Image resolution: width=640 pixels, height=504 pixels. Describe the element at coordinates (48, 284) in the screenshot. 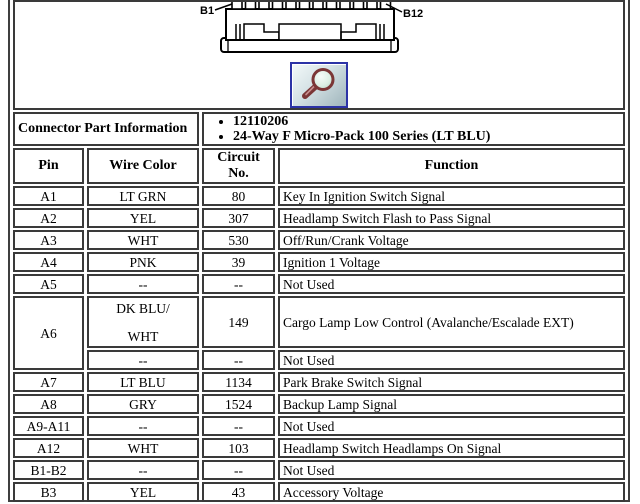

I see `pin-cell: A5` at that location.